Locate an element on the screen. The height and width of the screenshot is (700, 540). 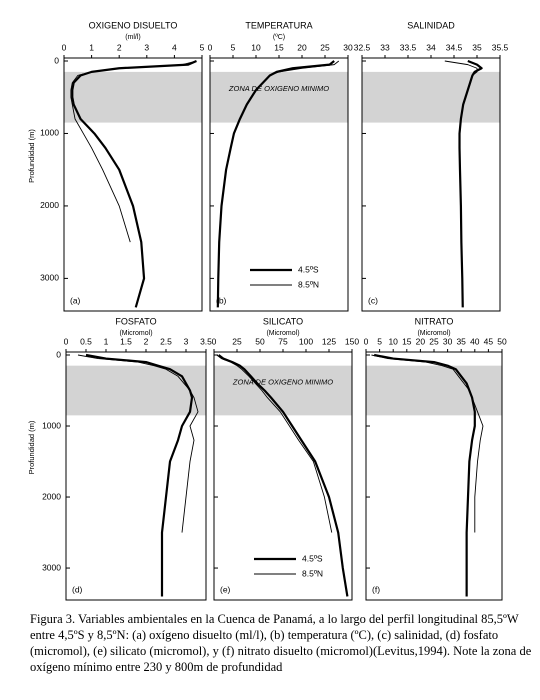
x-tick-label: 100 is located at coordinates (306, 341).